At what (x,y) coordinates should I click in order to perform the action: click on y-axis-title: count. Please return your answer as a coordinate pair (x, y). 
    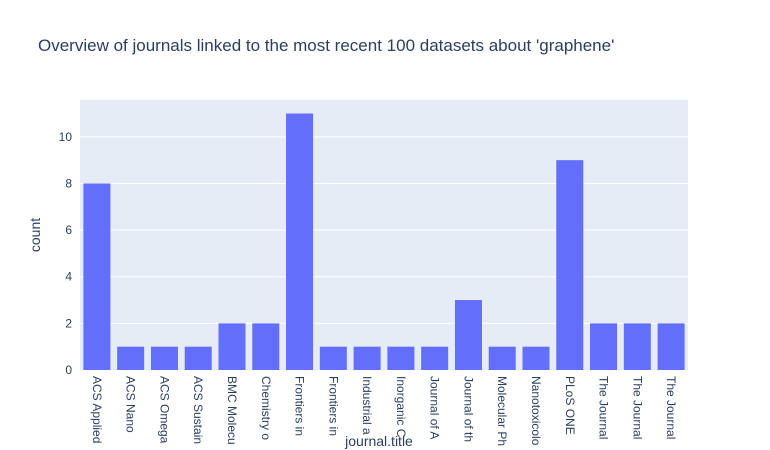
    Looking at the image, I should click on (35, 235).